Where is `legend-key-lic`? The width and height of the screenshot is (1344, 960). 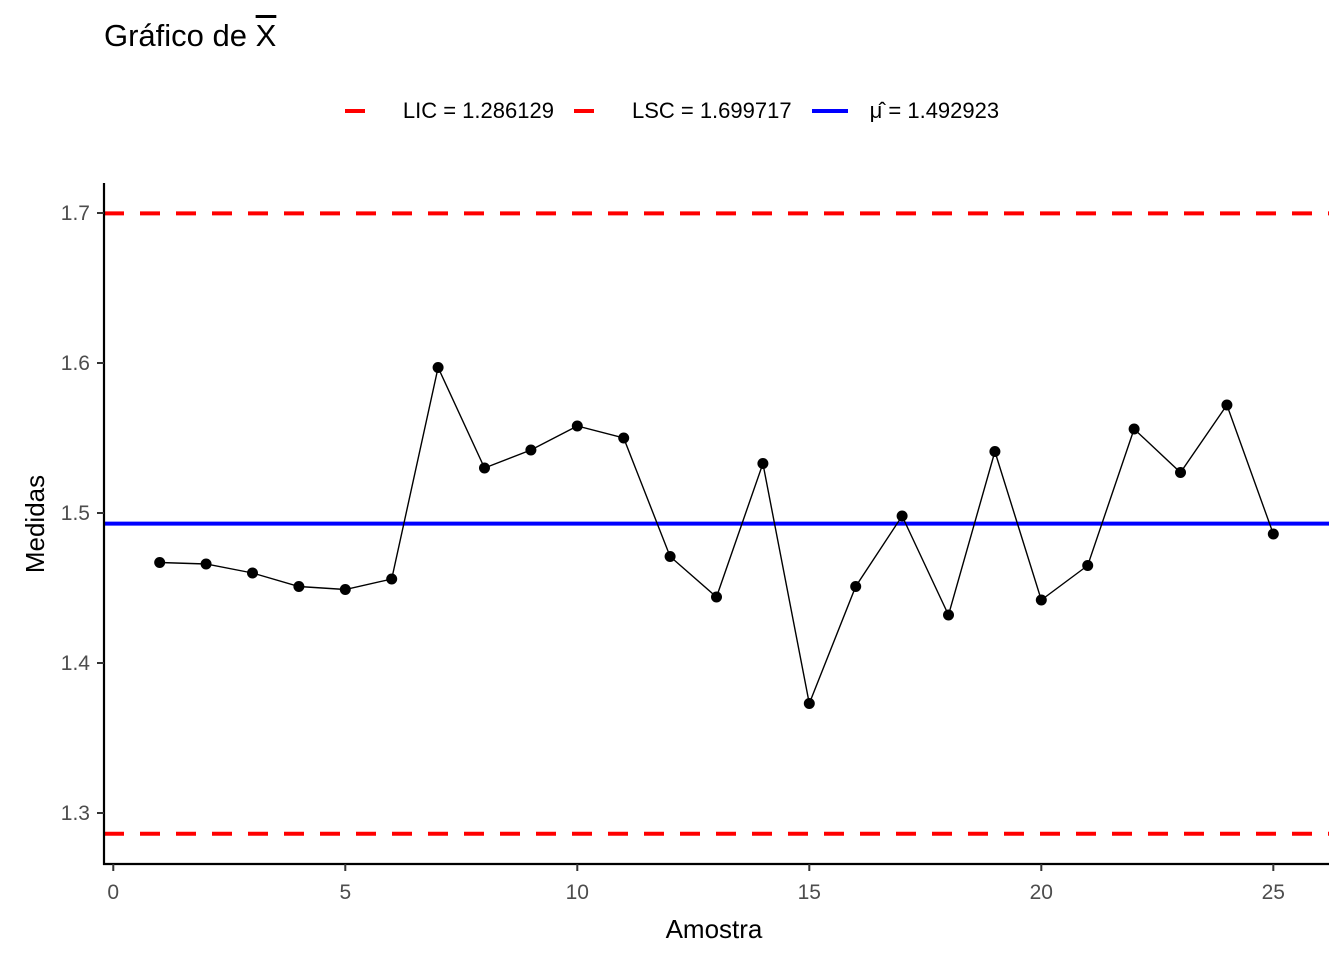
legend-key-lic is located at coordinates (362, 111).